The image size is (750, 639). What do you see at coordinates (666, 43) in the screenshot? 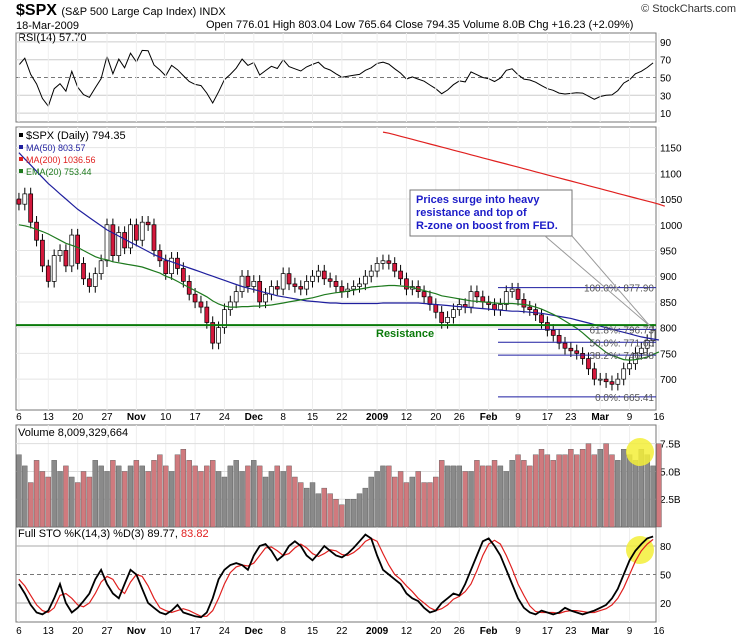
I see `rsi-tick-label: 90` at bounding box center [666, 43].